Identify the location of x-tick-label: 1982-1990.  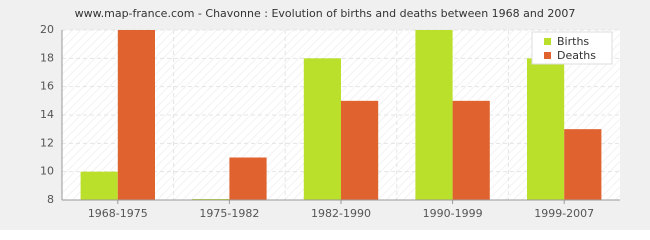
(341, 213).